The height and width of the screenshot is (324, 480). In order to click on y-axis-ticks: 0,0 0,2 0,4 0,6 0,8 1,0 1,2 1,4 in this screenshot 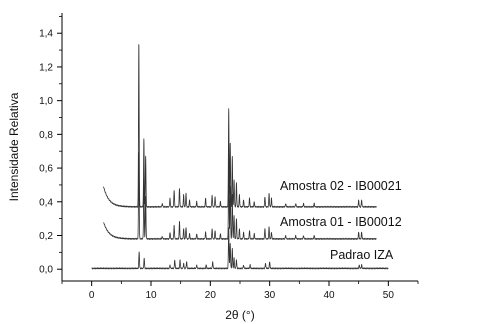, I will do `click(50, 145)`.